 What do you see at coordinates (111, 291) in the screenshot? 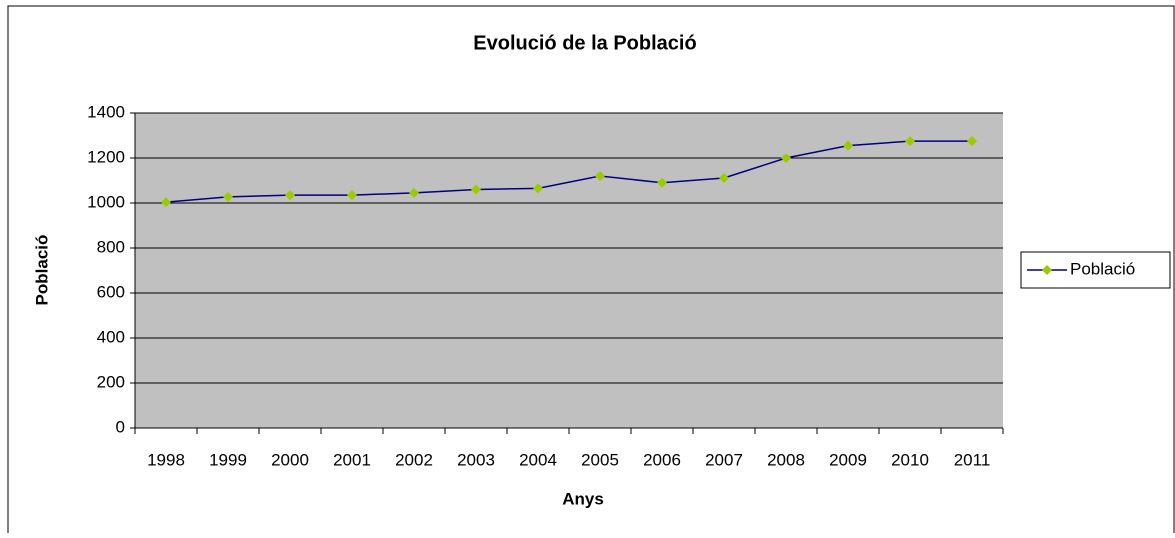
I see `y-tick-label: 600` at bounding box center [111, 291].